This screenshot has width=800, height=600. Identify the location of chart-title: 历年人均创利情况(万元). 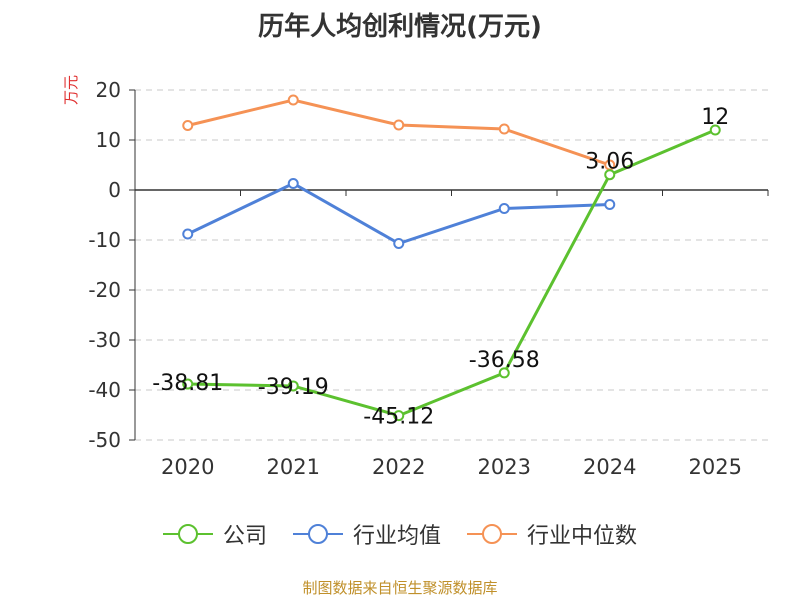
(400, 27).